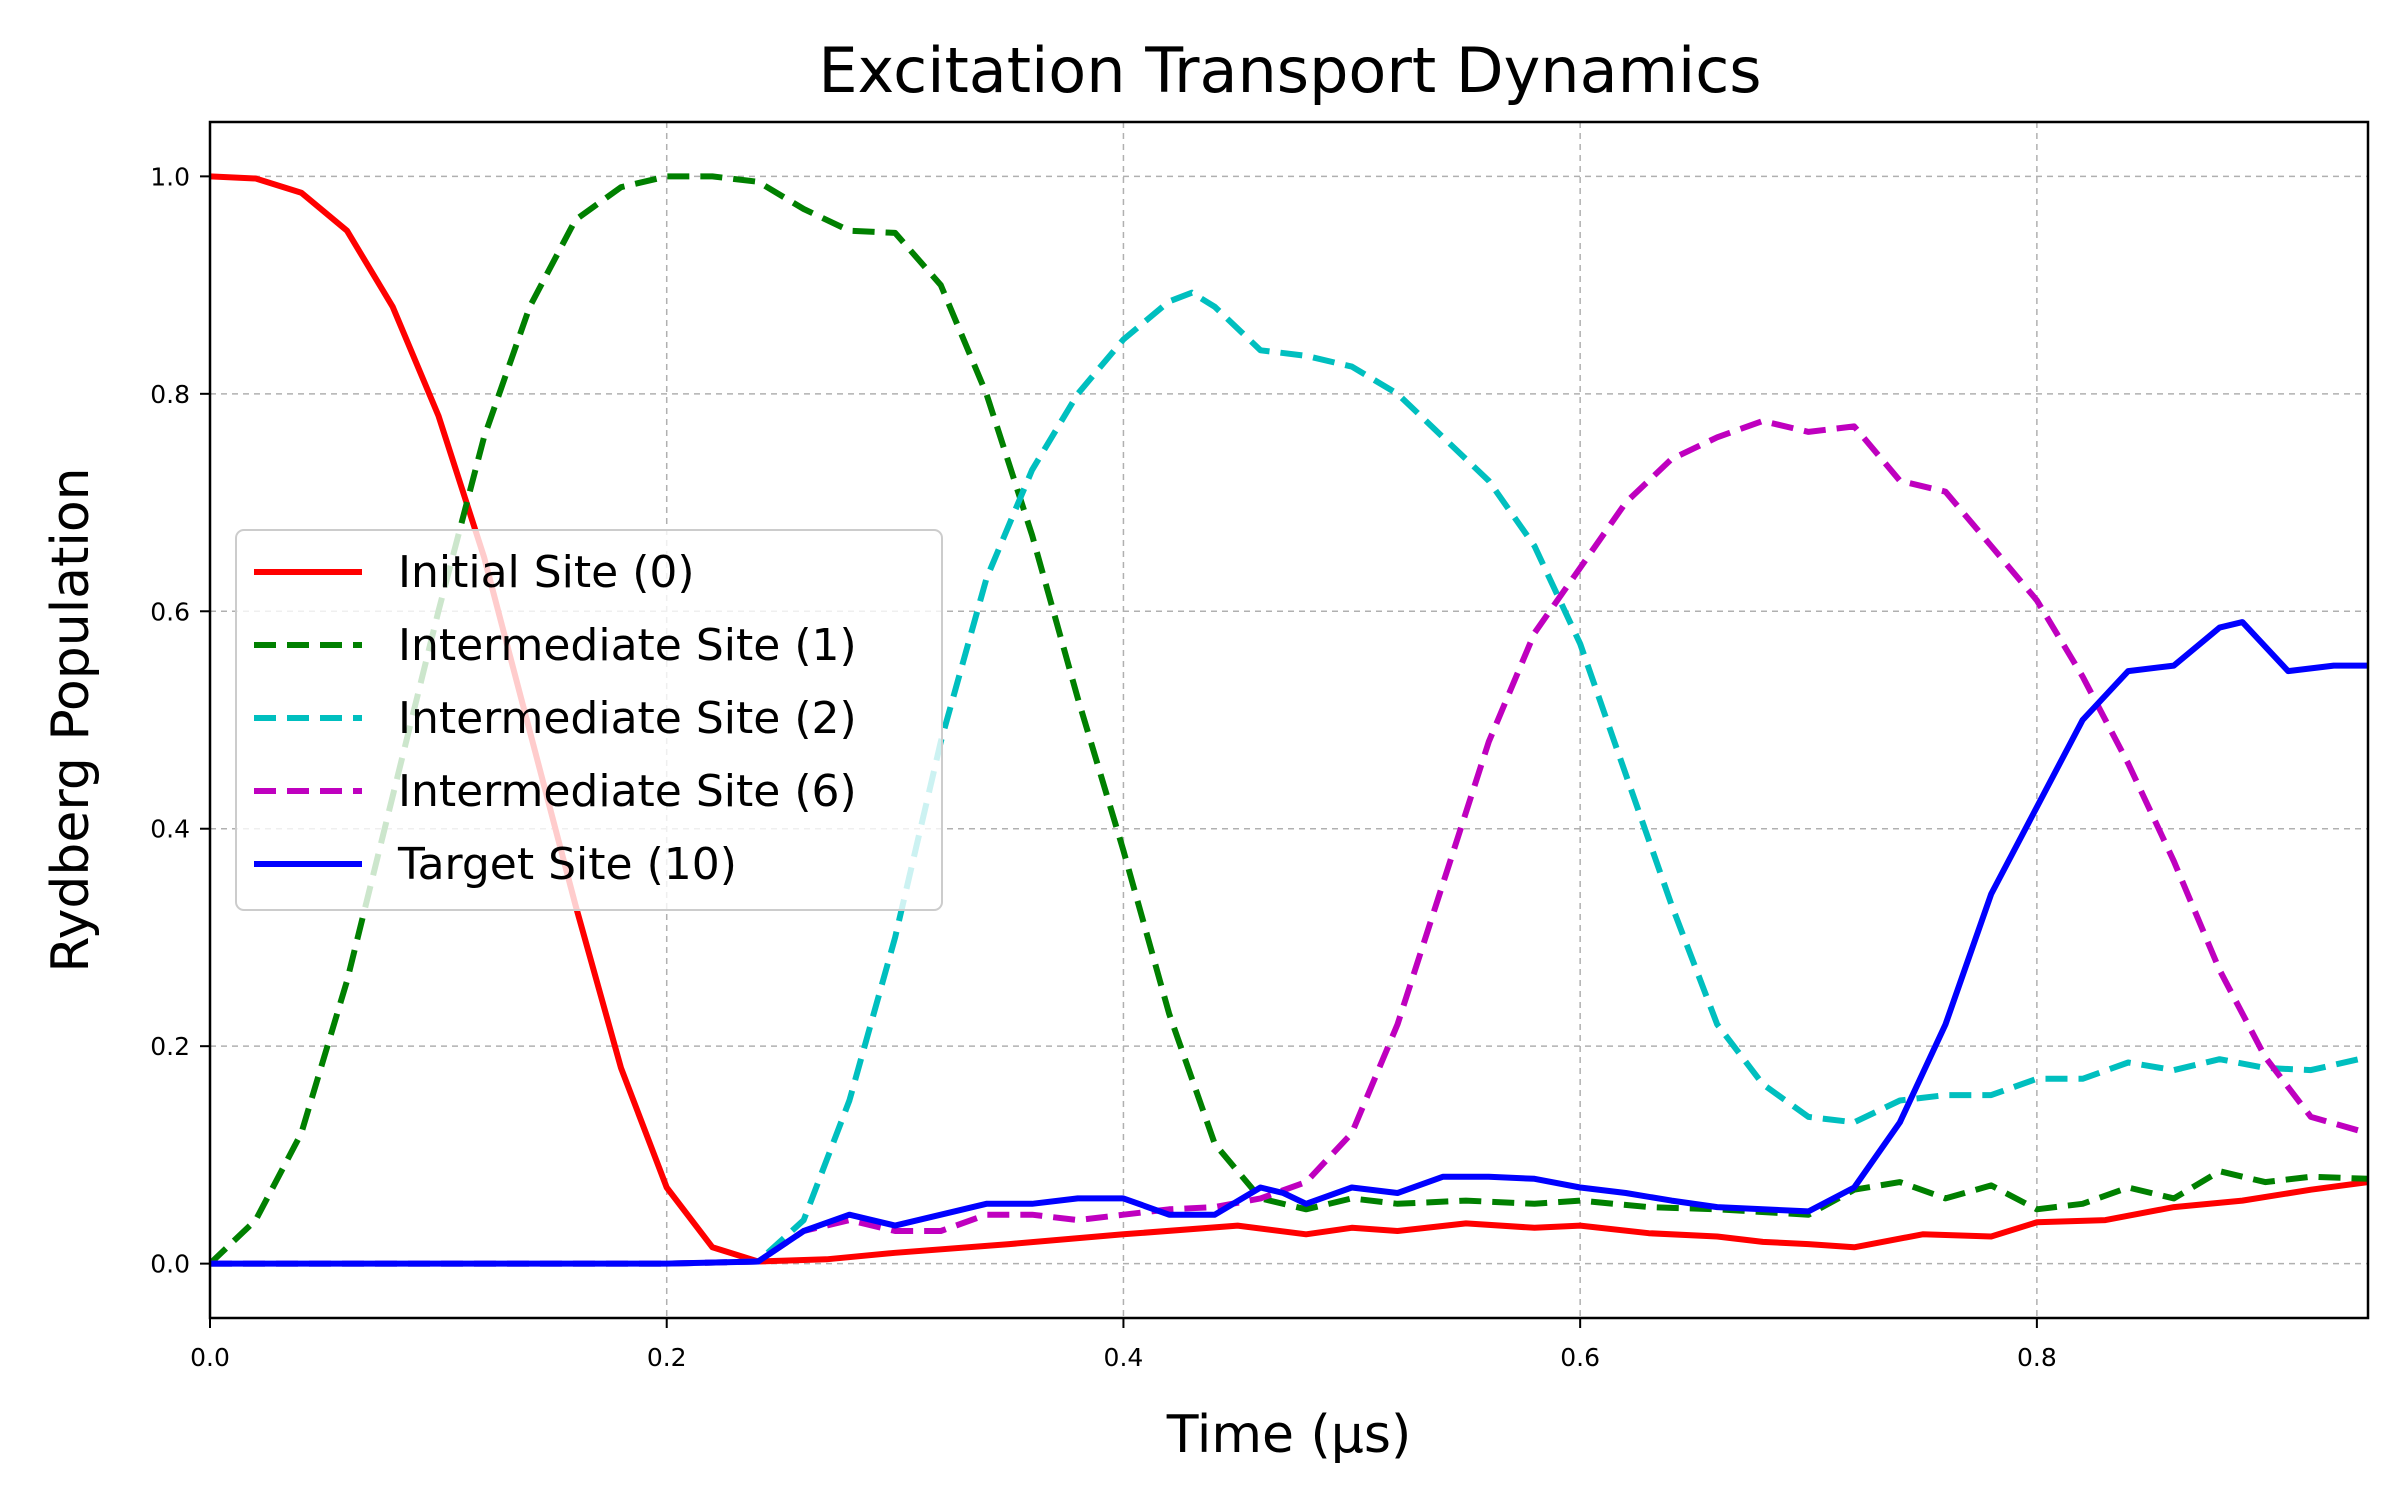 Image resolution: width=2400 pixels, height=1500 pixels. I want to click on x-tick-label: 0.2, so click(667, 1357).